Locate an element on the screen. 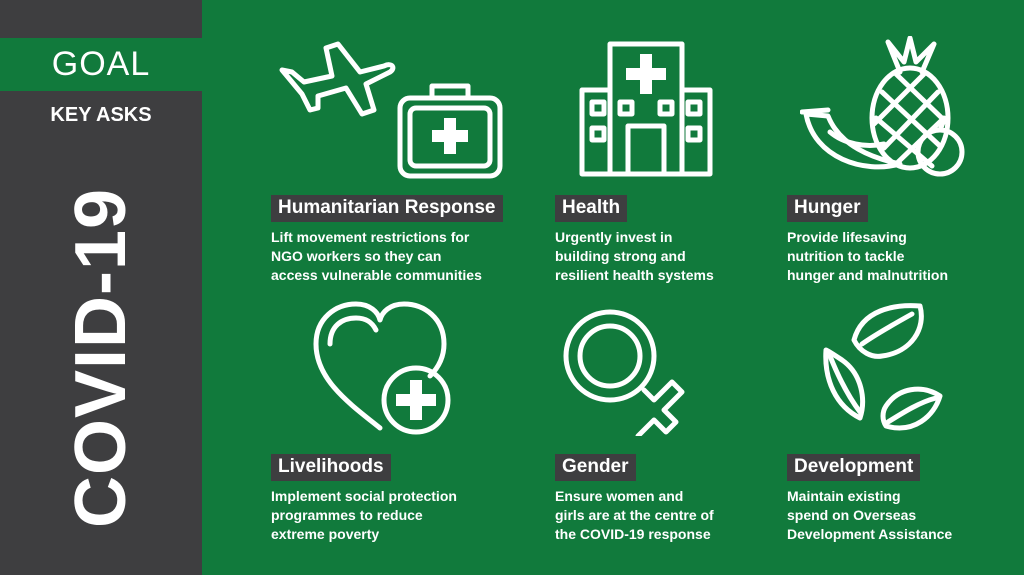 The image size is (1024, 575). desc-line: Provide lifesaving is located at coordinates (847, 237).